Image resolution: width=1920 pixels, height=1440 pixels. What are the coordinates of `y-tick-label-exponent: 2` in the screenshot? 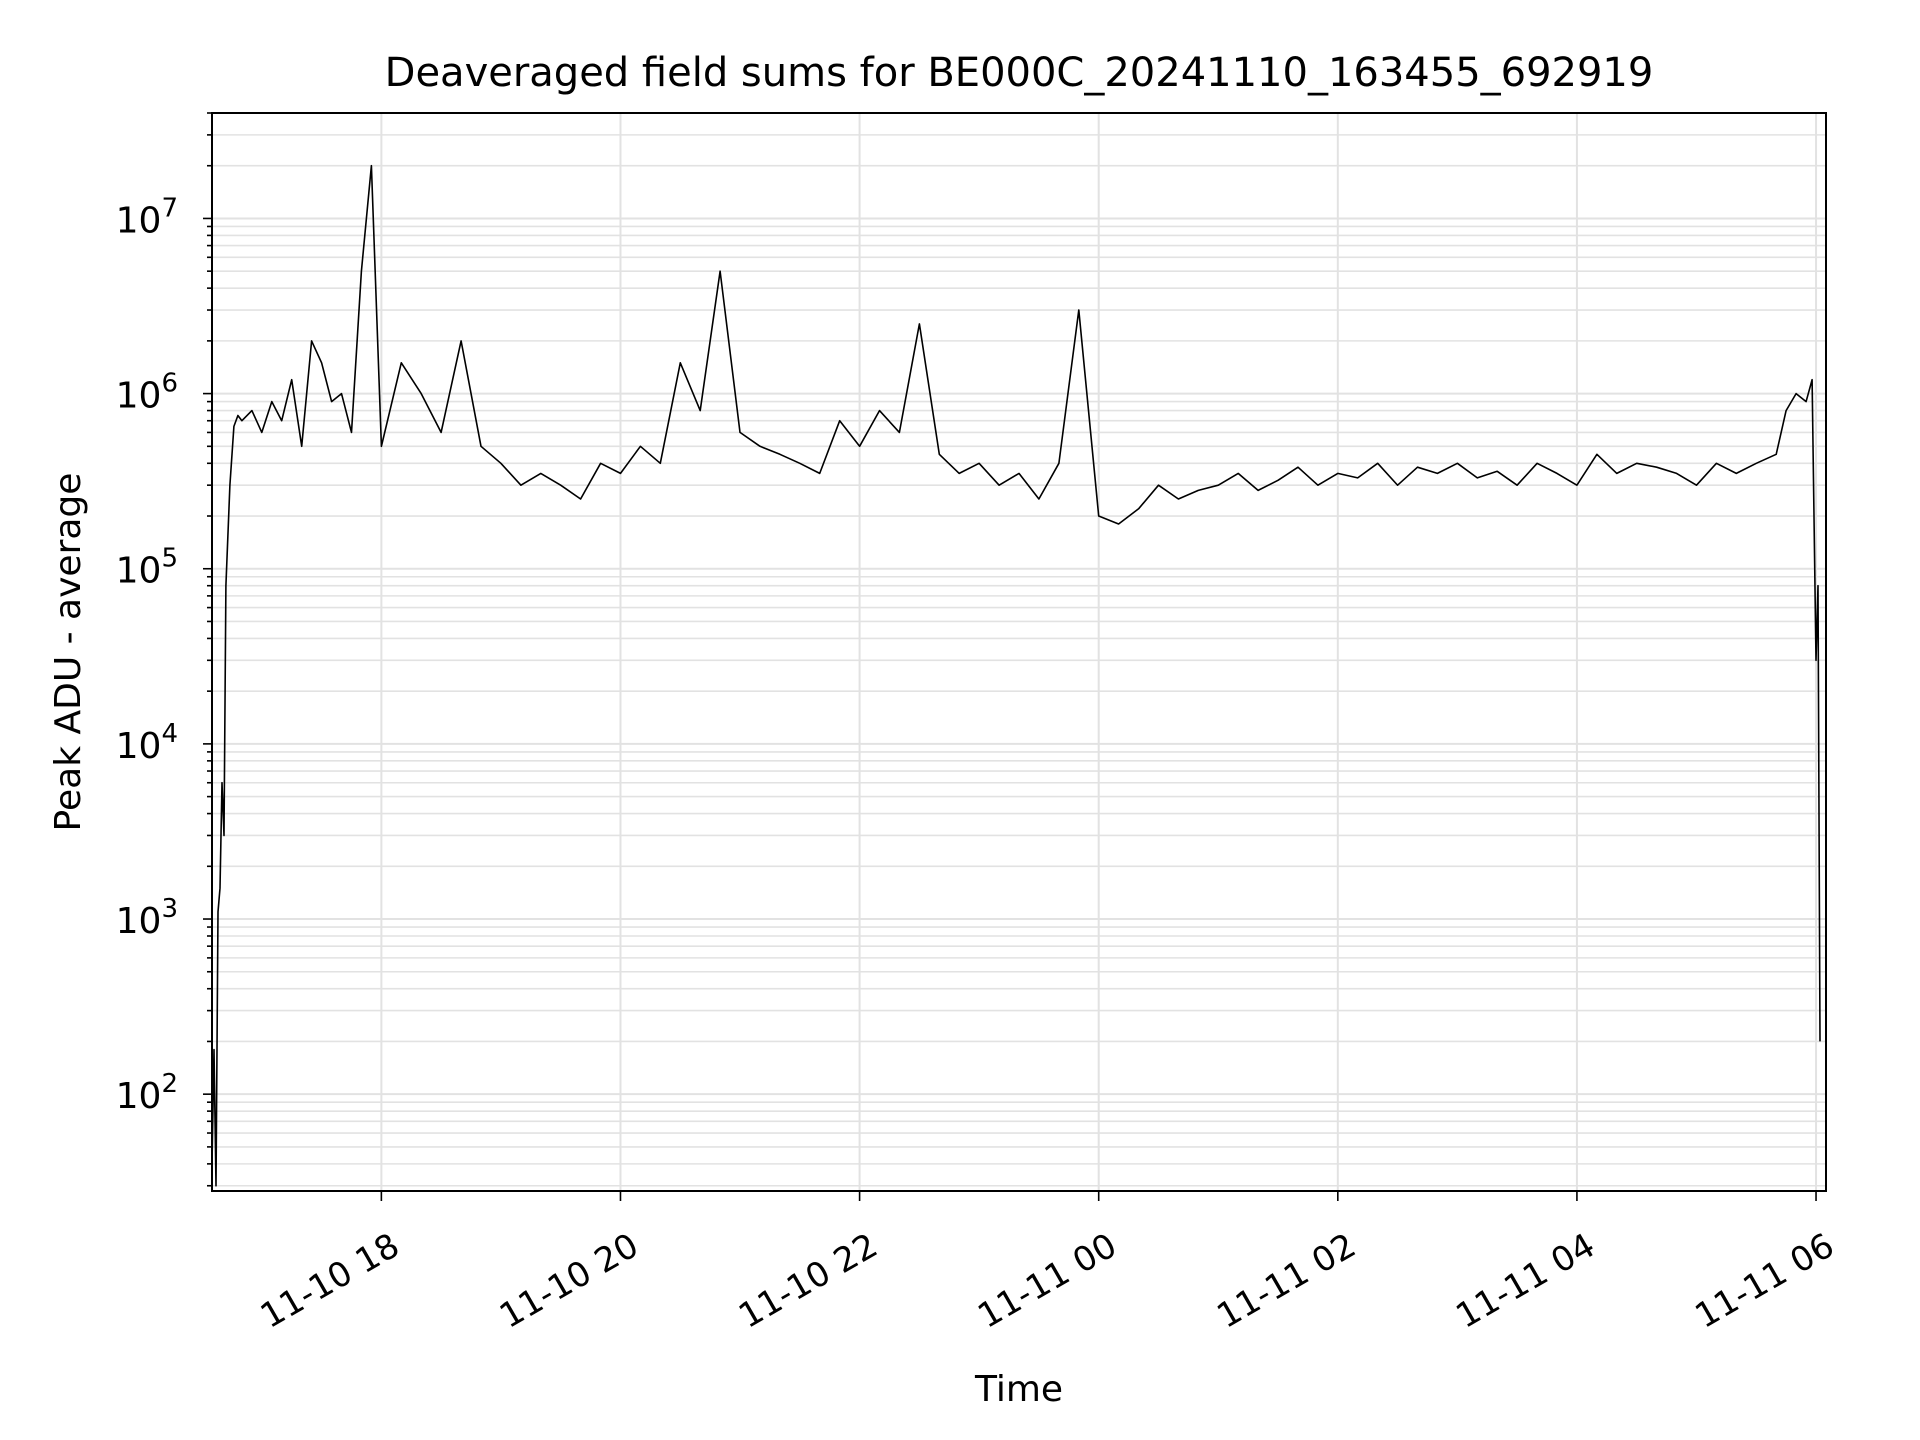 It's located at (169, 1084).